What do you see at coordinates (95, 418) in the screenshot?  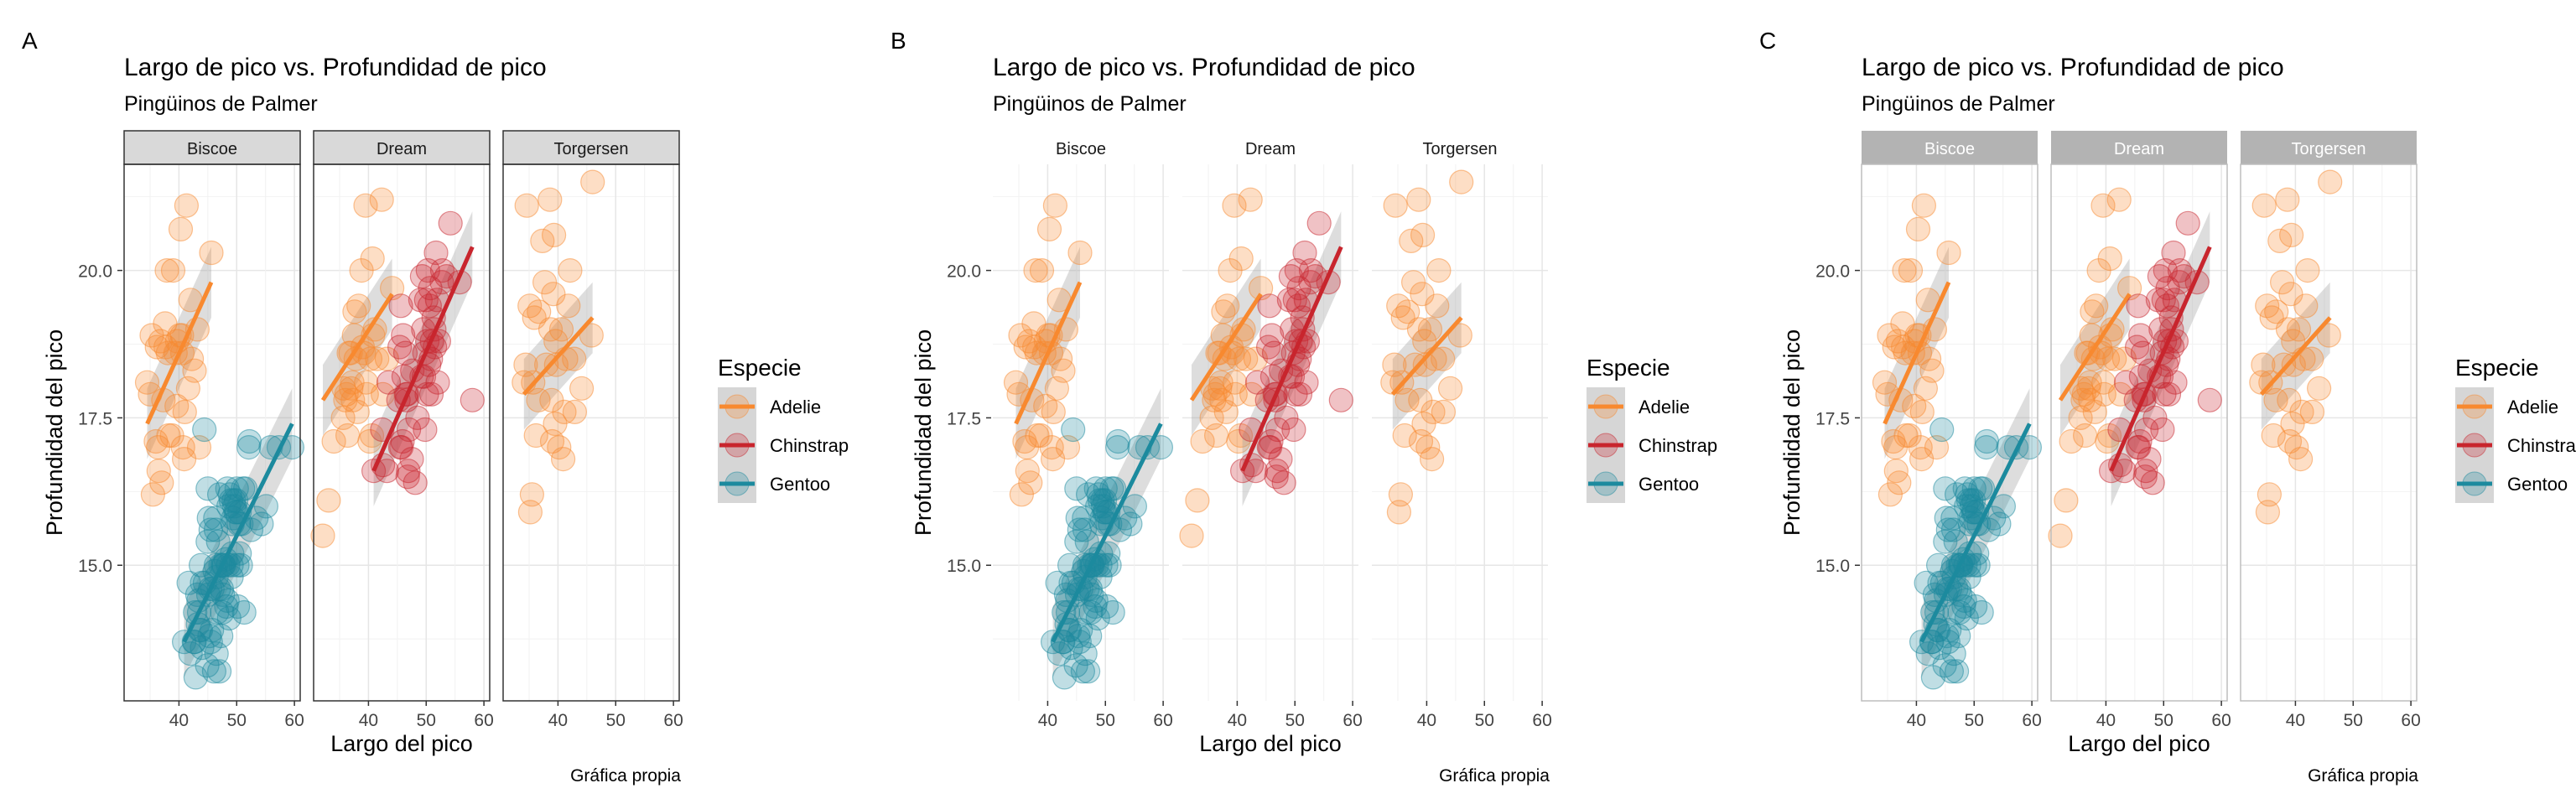 I see `y-tick-label: 17.5` at bounding box center [95, 418].